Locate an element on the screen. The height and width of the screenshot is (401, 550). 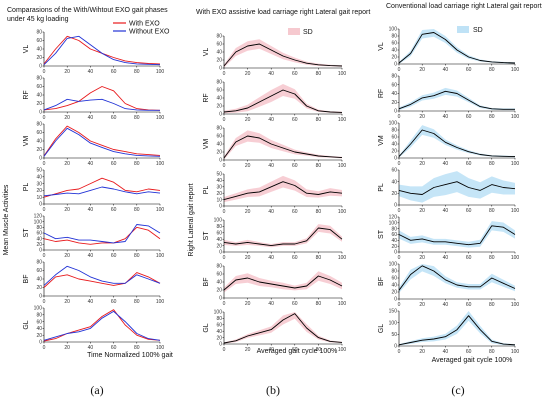
muscle-label-vm: VM is located at coordinates (26, 141).